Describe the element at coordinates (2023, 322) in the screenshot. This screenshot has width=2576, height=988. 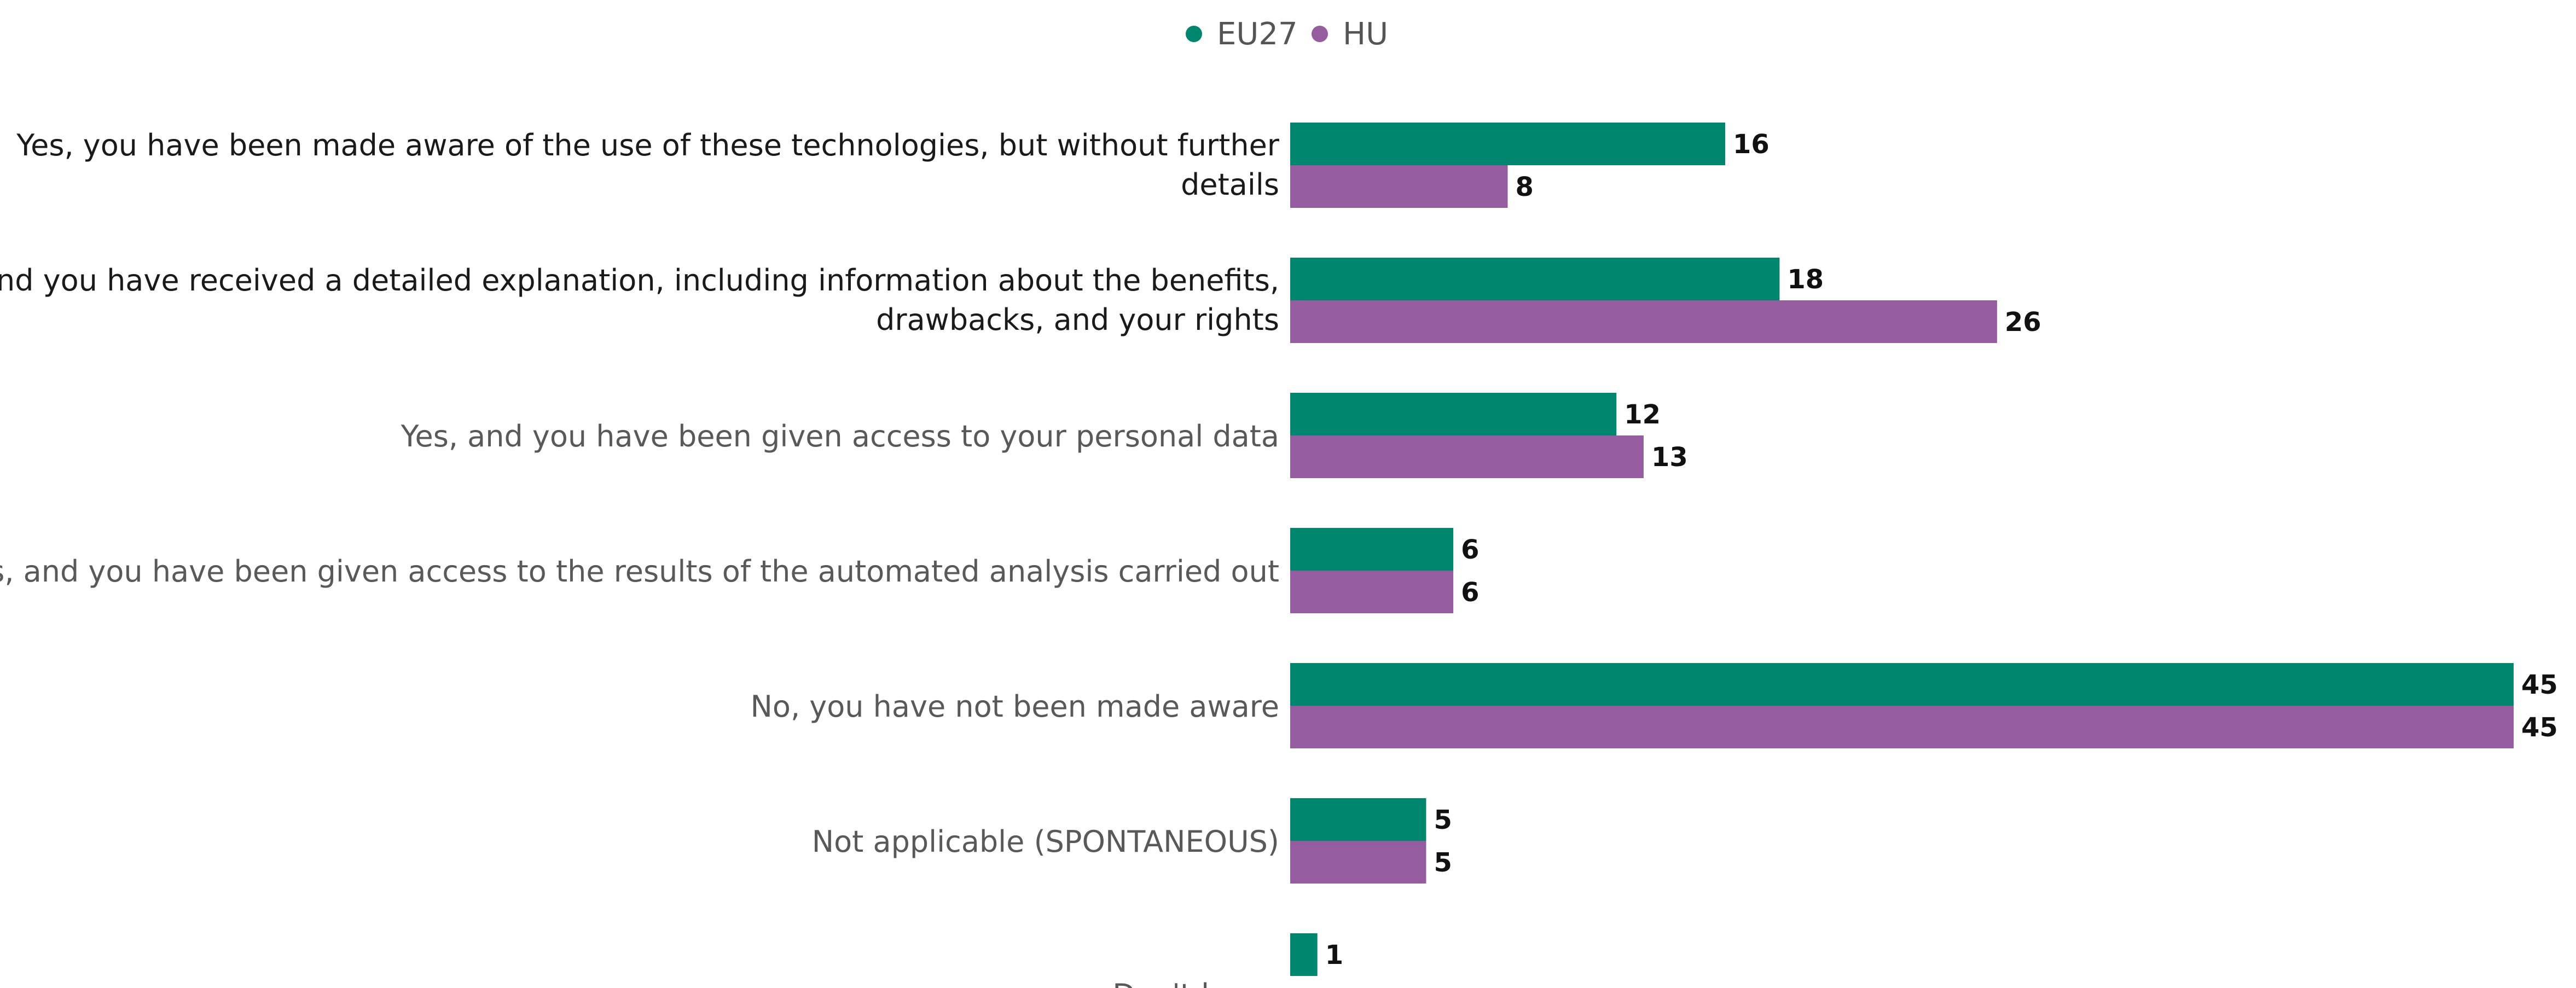
I see `data-label: 26` at that location.